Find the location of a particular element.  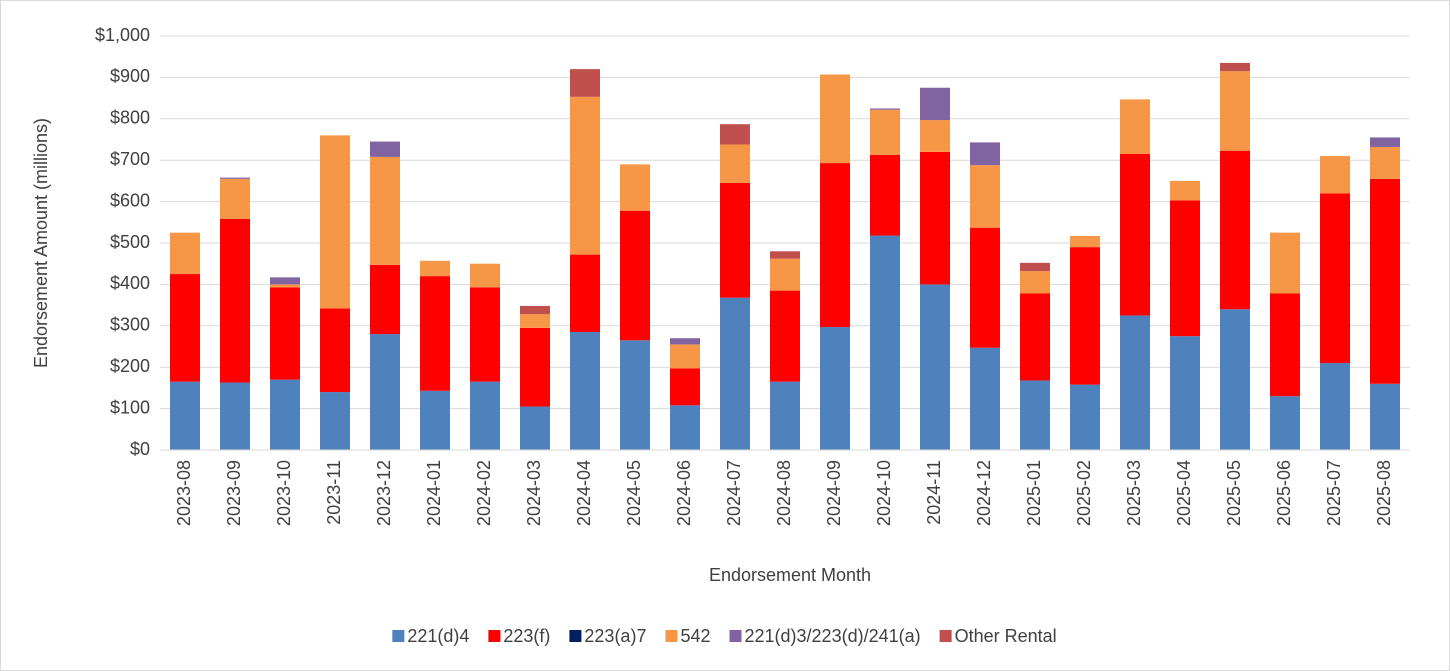

x-tick-label: 2023-08 is located at coordinates (184, 493).